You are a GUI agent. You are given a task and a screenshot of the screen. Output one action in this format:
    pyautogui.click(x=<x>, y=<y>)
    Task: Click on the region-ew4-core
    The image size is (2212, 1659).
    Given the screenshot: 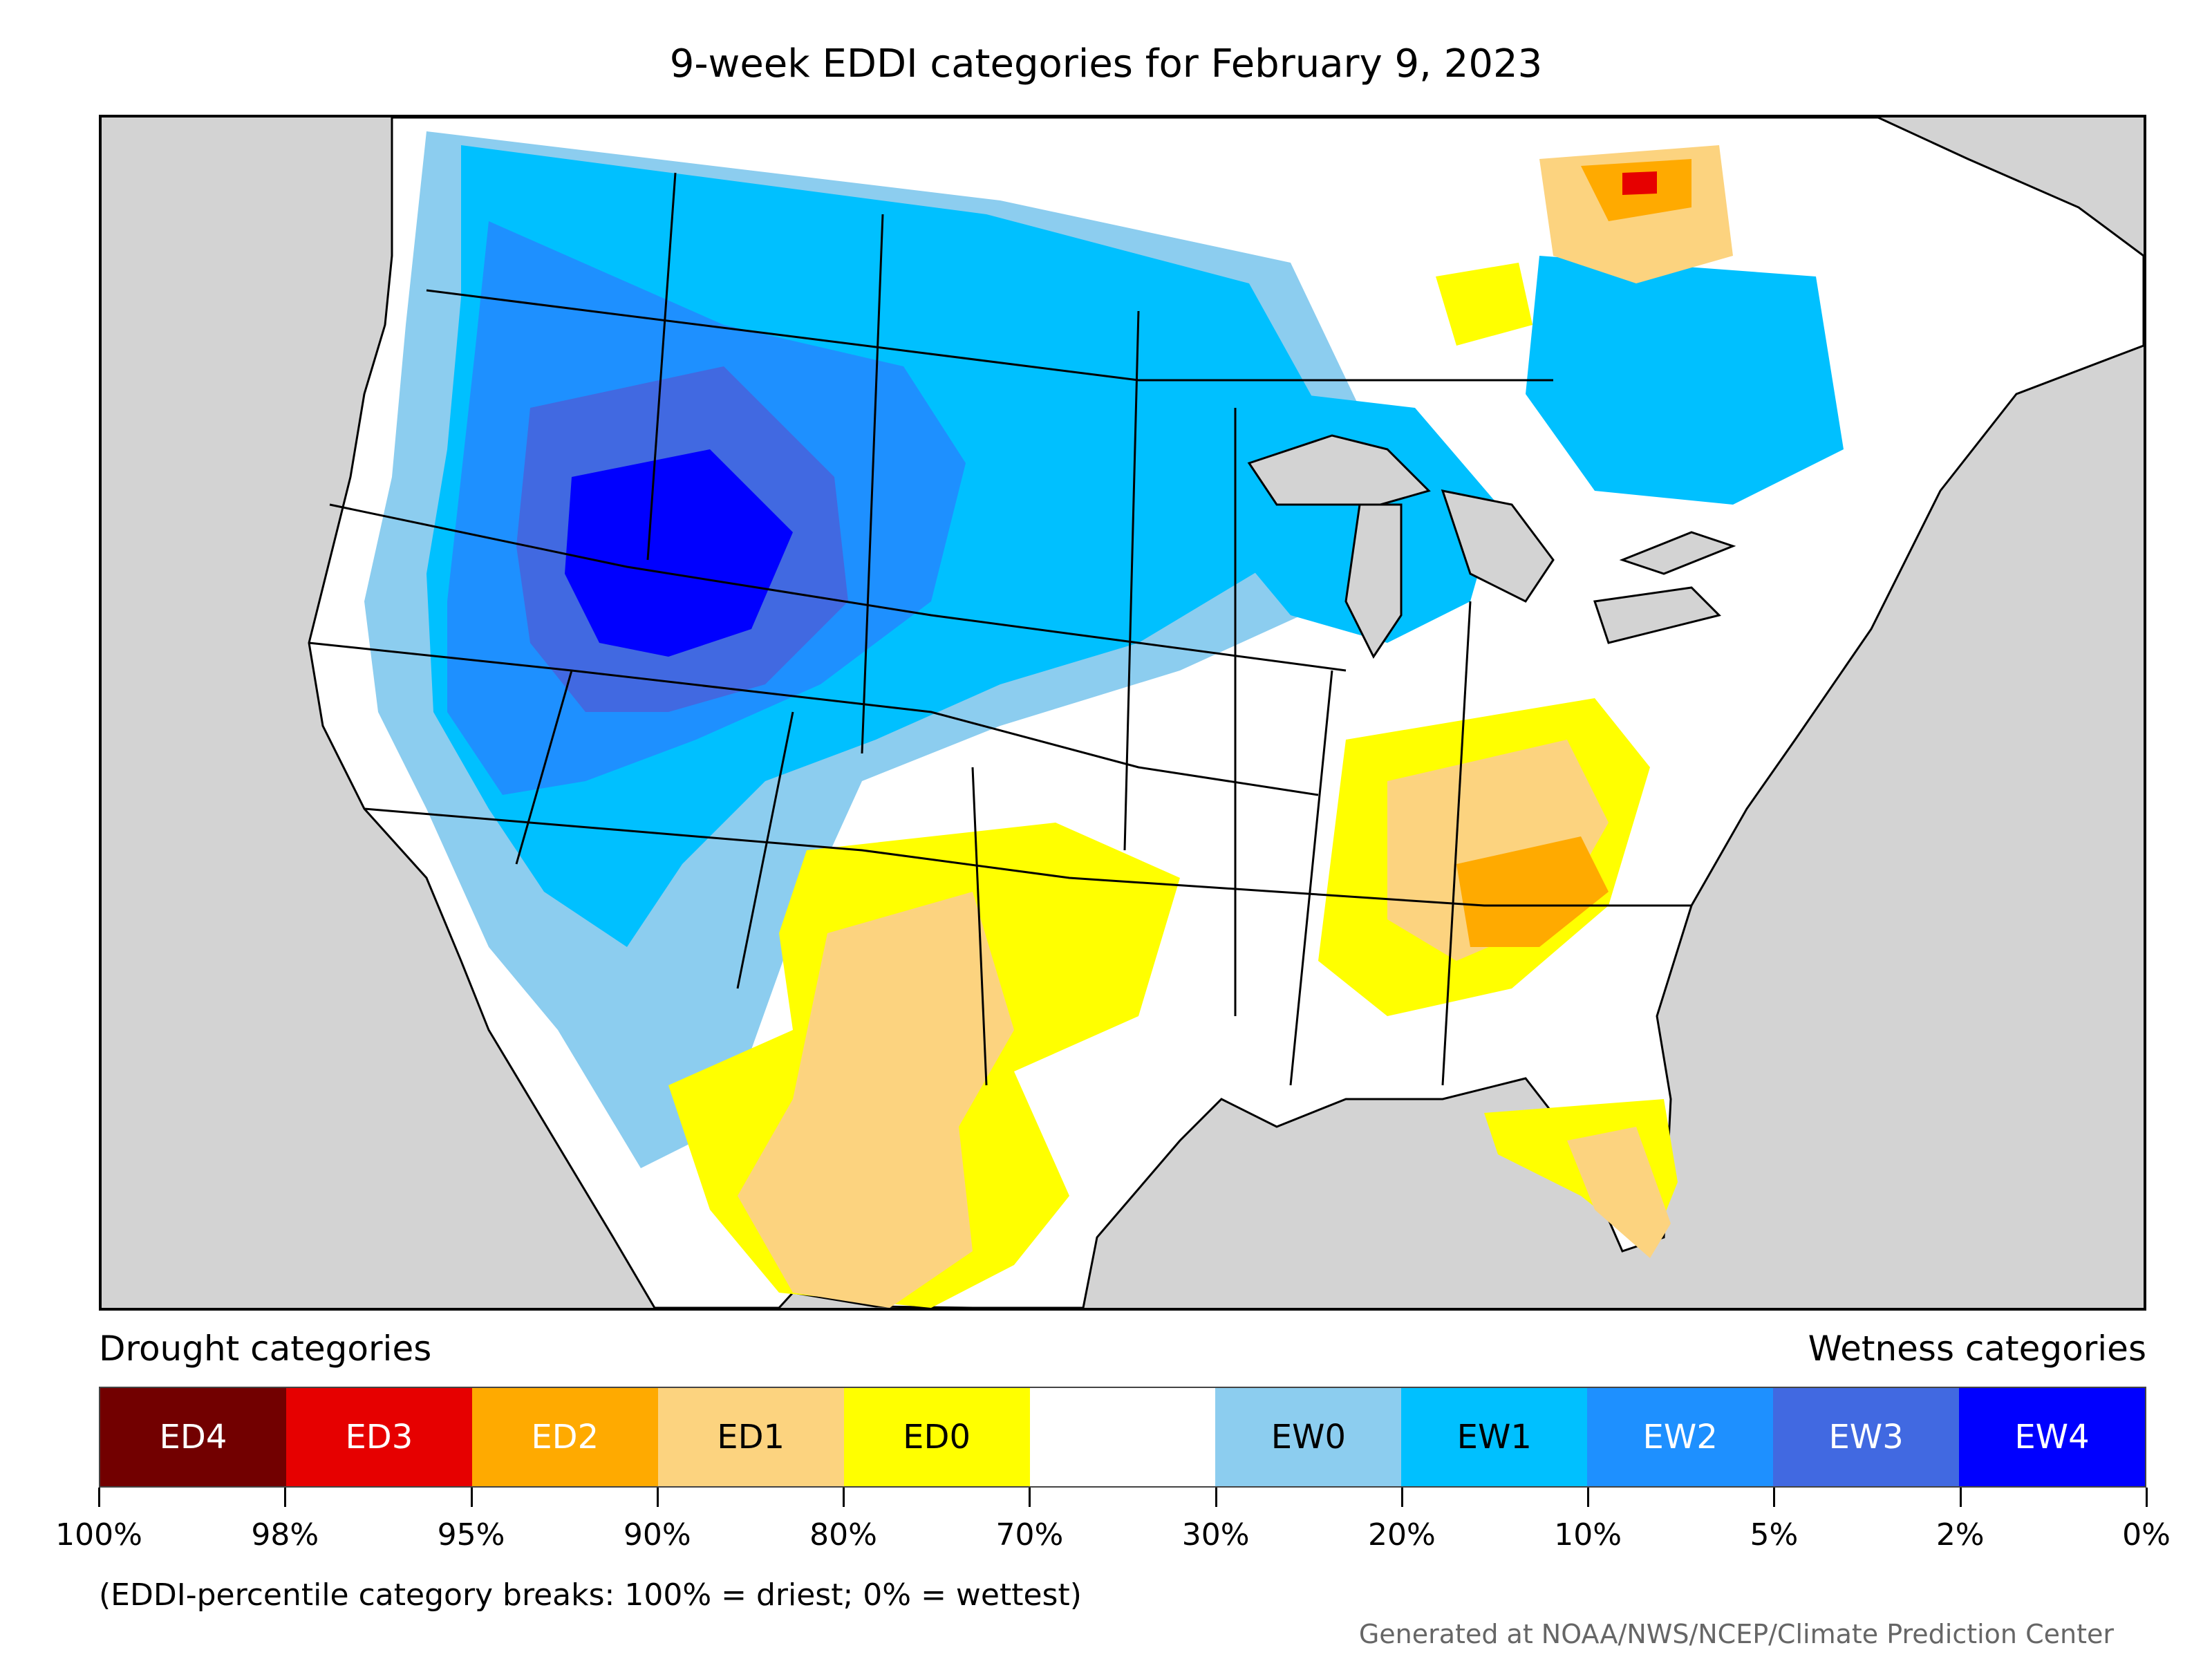 What is the action you would take?
    pyautogui.click(x=679, y=553)
    